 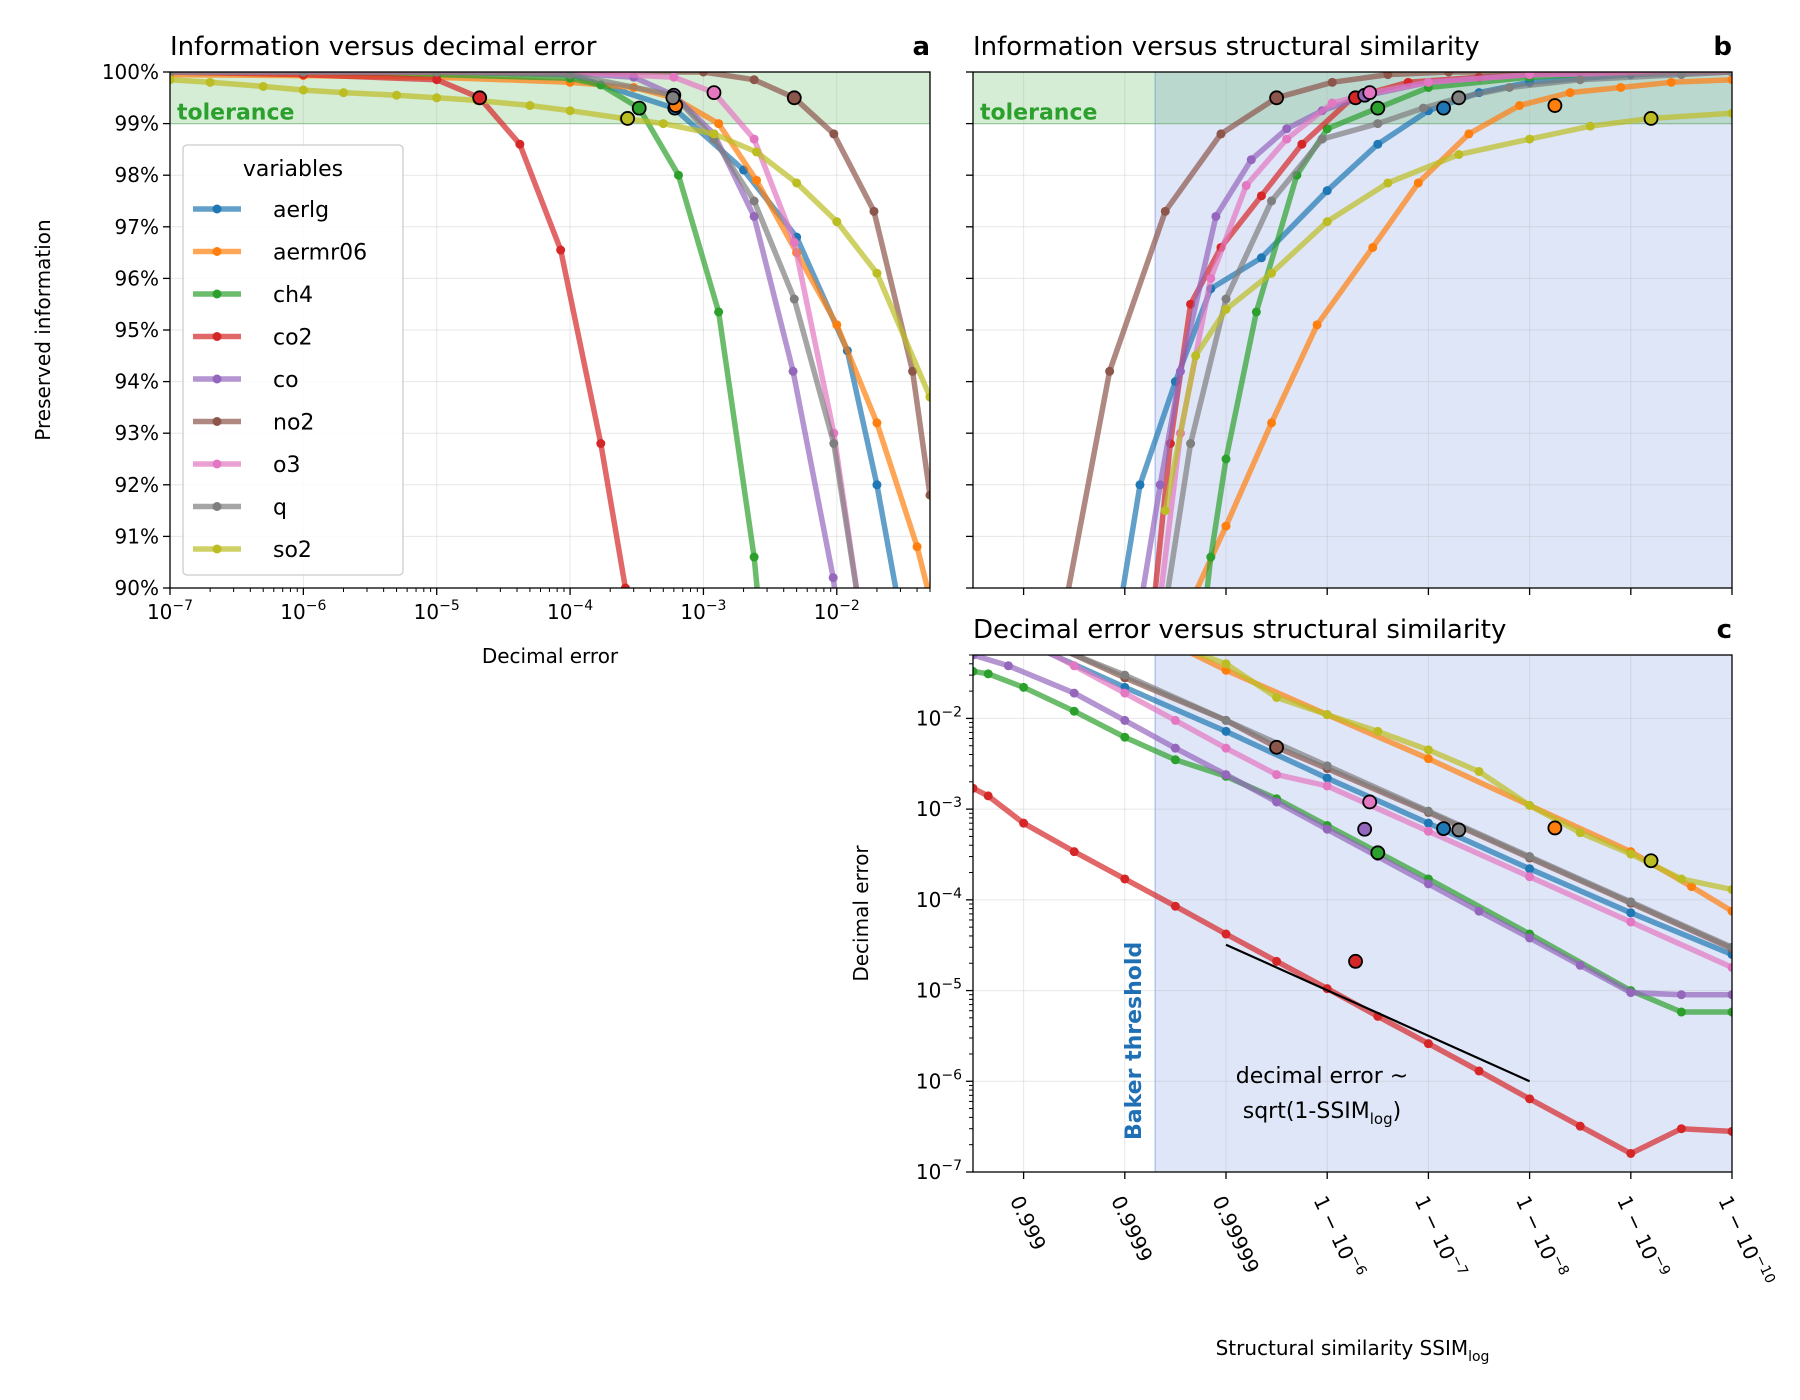 I want to click on x-tick-label: 10⁻⁶, so click(x=303, y=611).